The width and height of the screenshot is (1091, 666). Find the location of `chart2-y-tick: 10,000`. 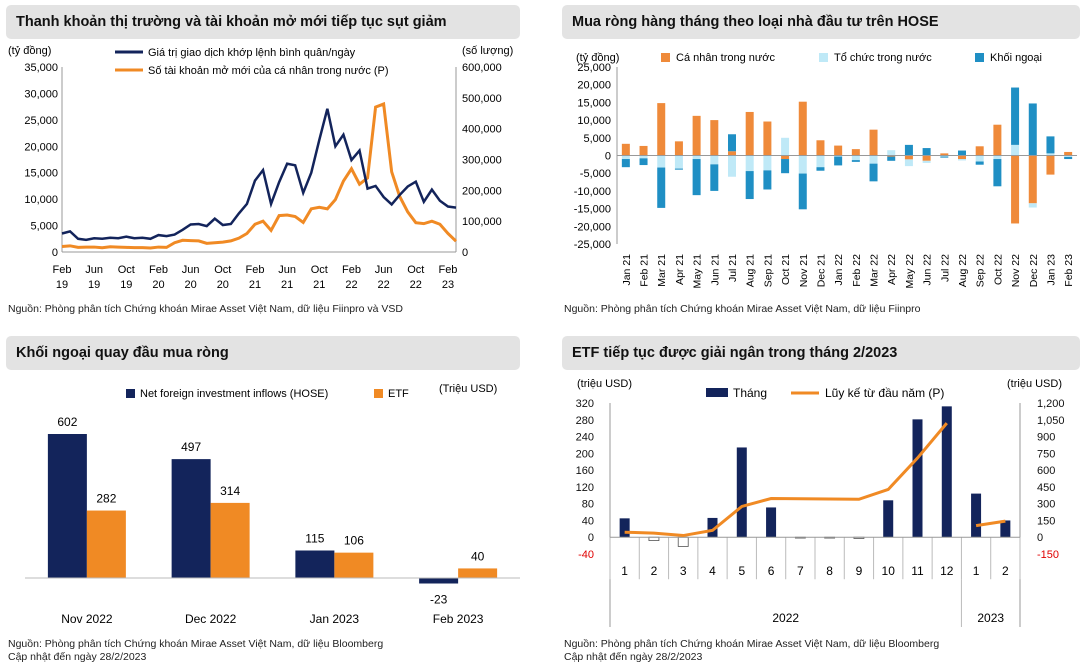

chart2-y-tick: 10,000 is located at coordinates (594, 121).